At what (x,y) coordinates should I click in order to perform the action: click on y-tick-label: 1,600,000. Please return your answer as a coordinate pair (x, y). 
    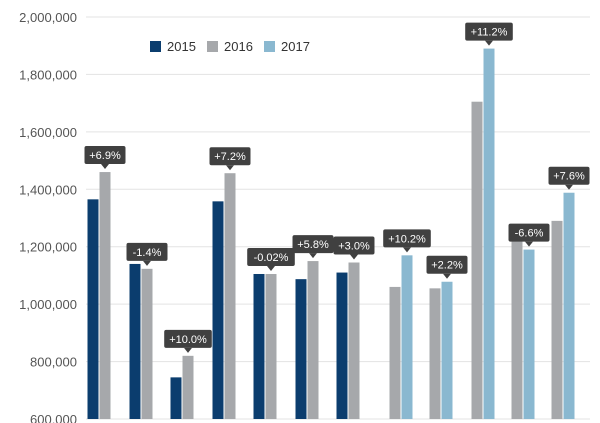
    Looking at the image, I should click on (48, 132).